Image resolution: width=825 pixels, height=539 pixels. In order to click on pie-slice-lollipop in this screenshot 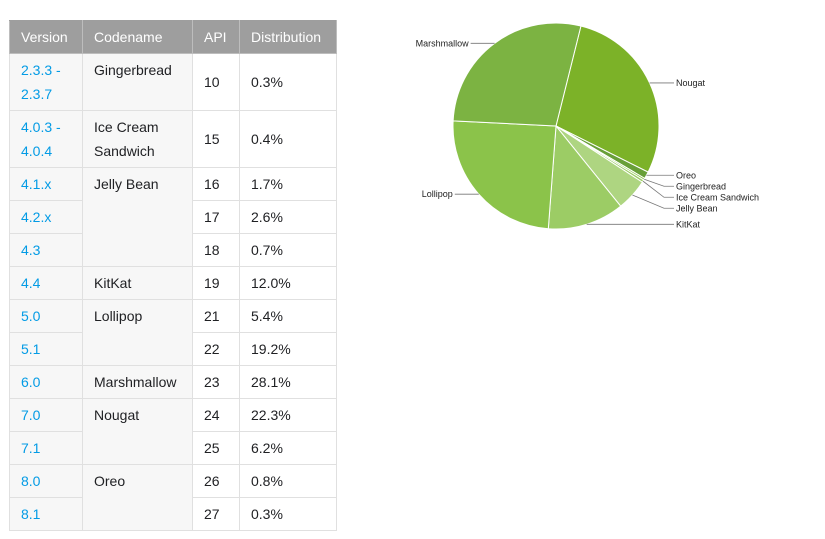, I will do `click(504, 175)`.